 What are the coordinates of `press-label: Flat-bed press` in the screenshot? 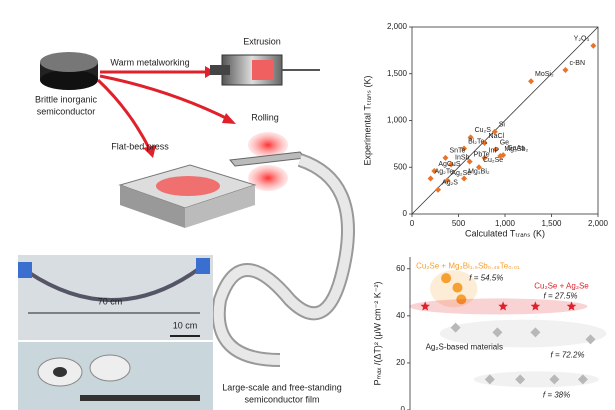 It's located at (140, 146).